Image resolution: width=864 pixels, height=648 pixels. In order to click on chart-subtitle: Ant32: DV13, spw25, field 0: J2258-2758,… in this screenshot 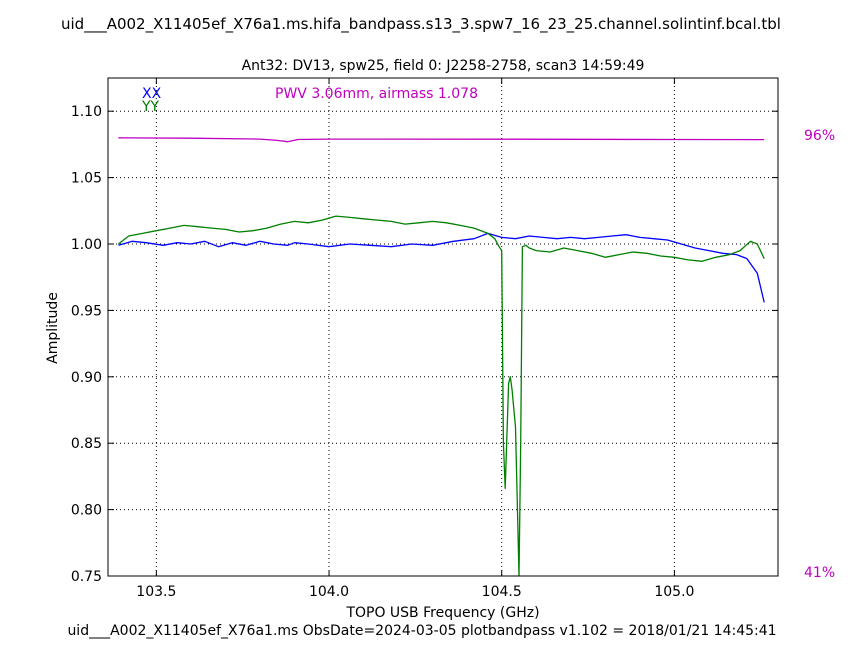, I will do `click(443, 66)`.